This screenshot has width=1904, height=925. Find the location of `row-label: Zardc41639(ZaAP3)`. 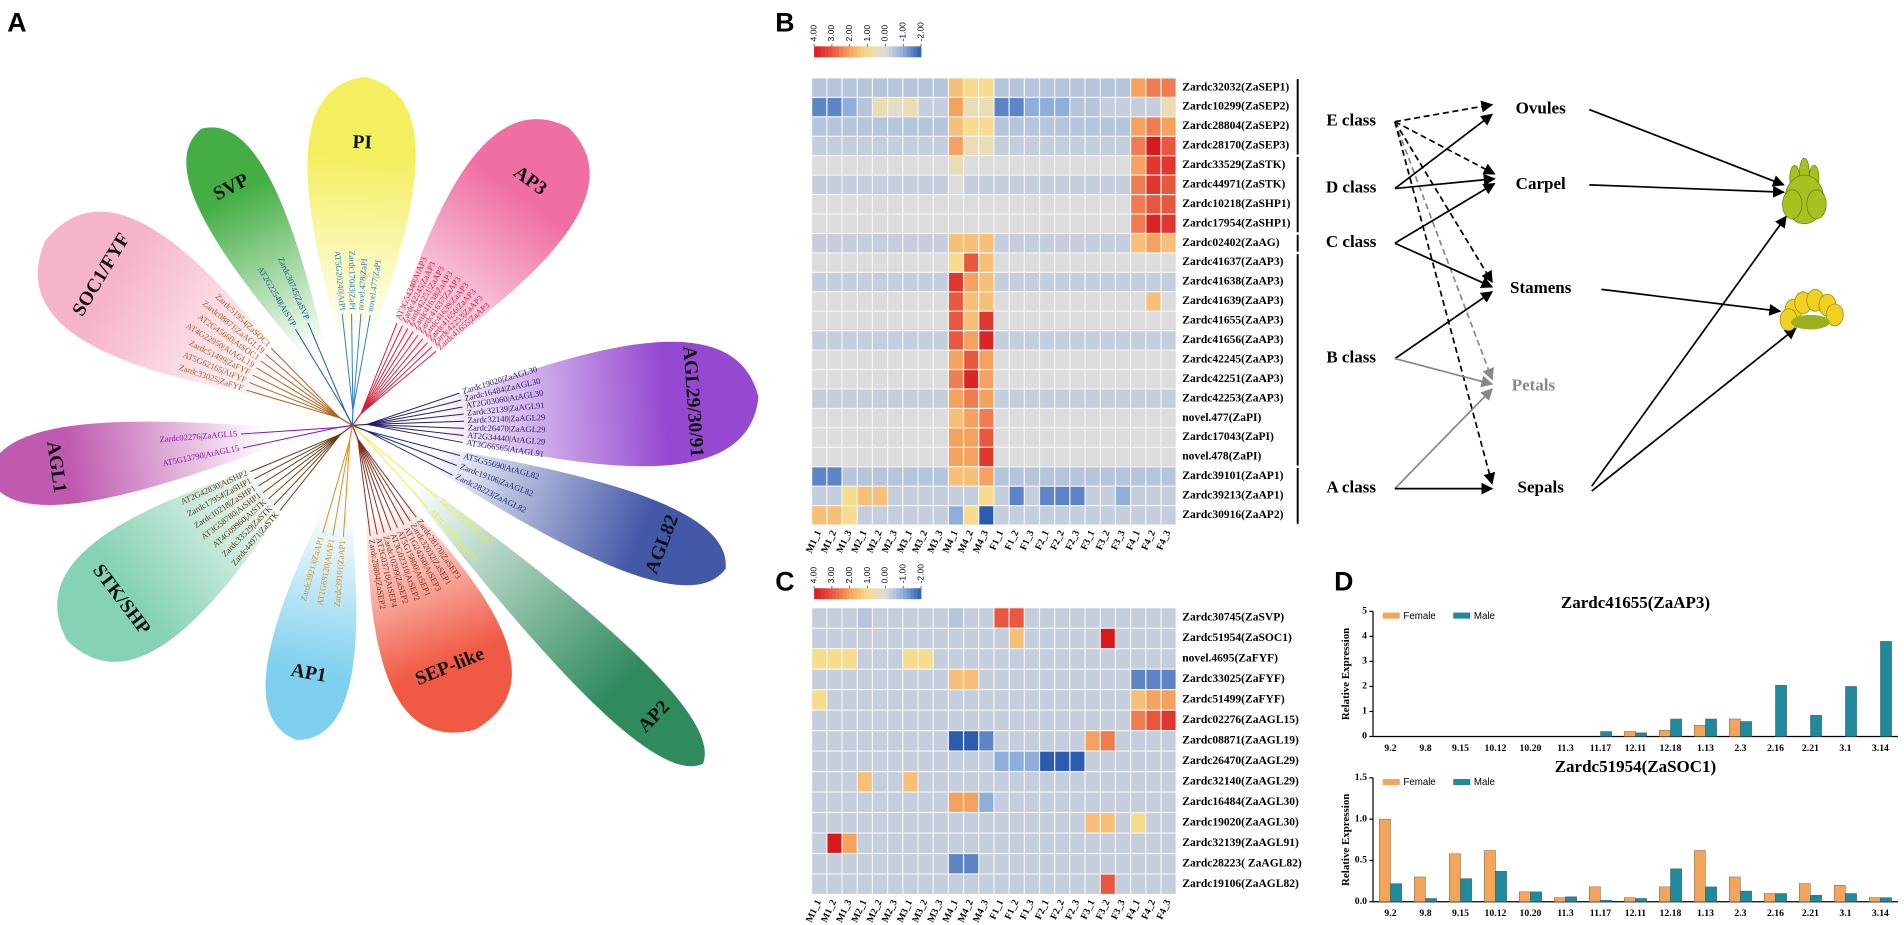

row-label: Zardc41639(ZaAP3) is located at coordinates (1232, 301).